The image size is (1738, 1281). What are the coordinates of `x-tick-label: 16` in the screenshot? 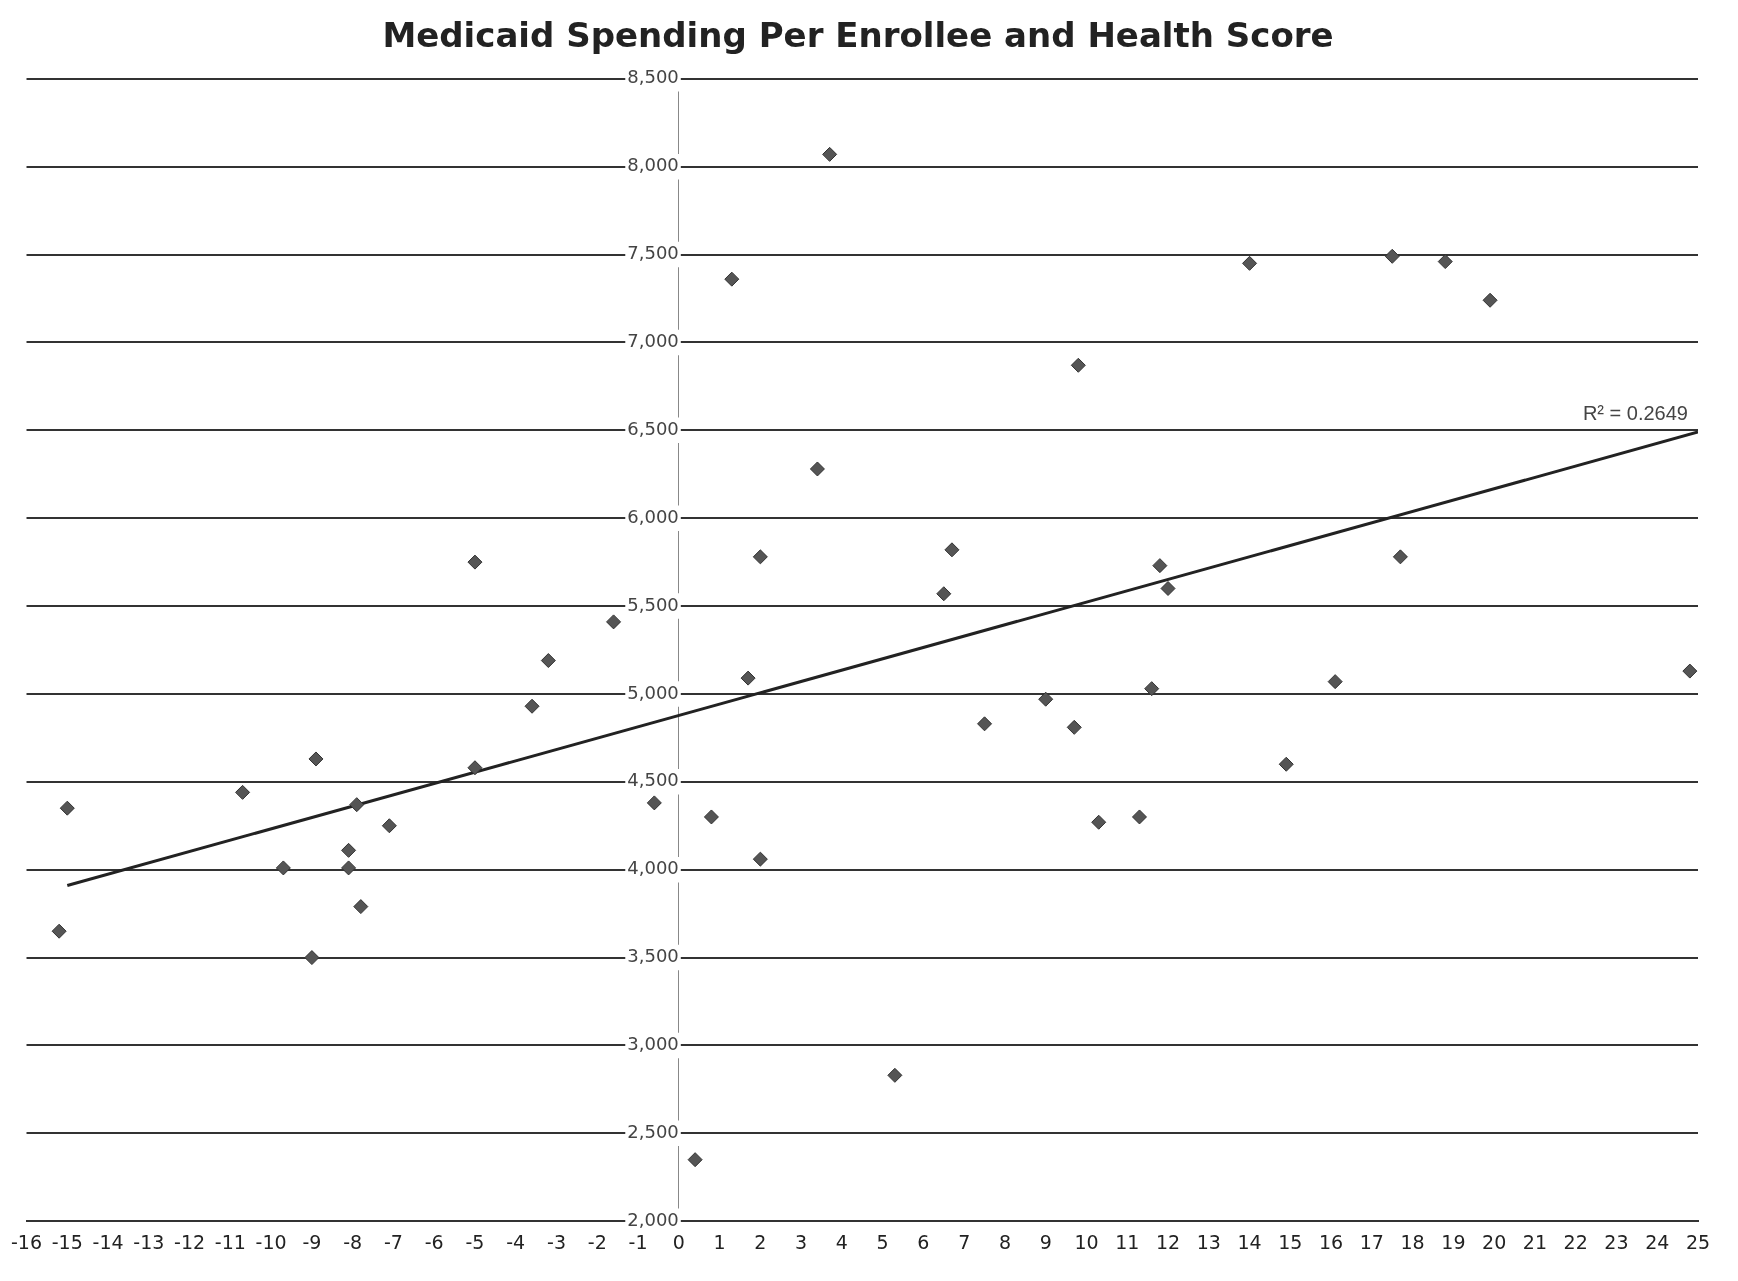 It's located at (1331, 1241).